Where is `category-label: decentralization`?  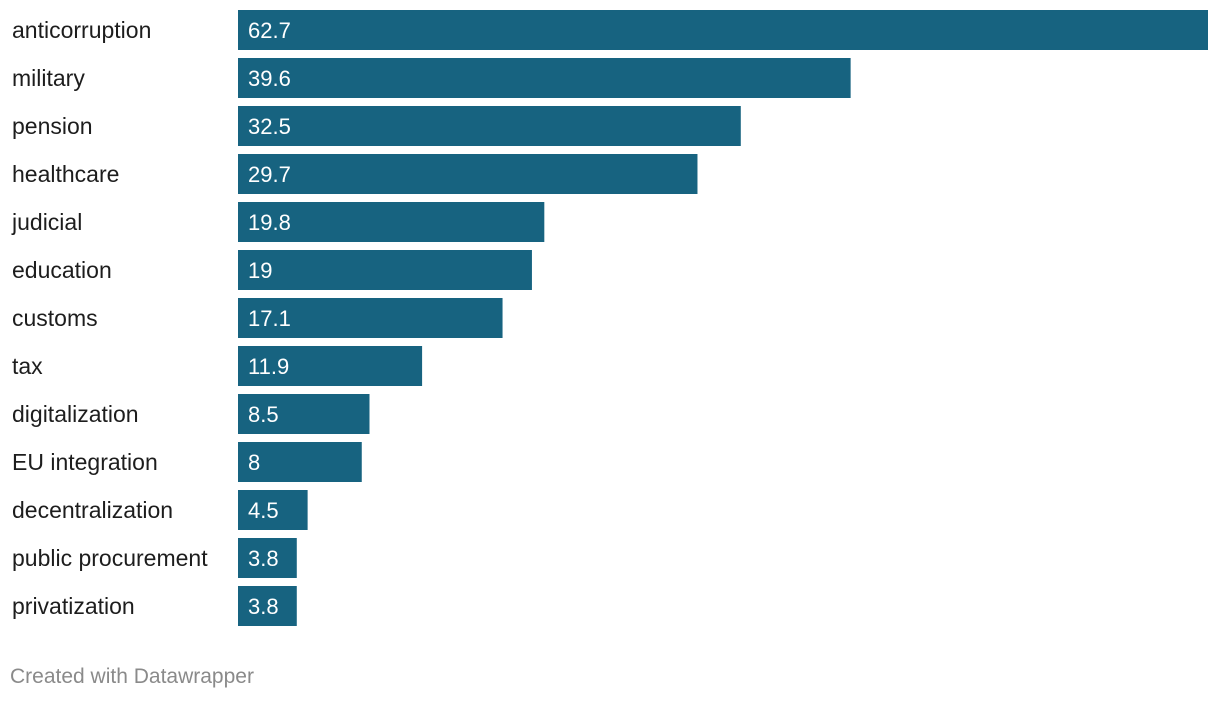
category-label: decentralization is located at coordinates (92, 510).